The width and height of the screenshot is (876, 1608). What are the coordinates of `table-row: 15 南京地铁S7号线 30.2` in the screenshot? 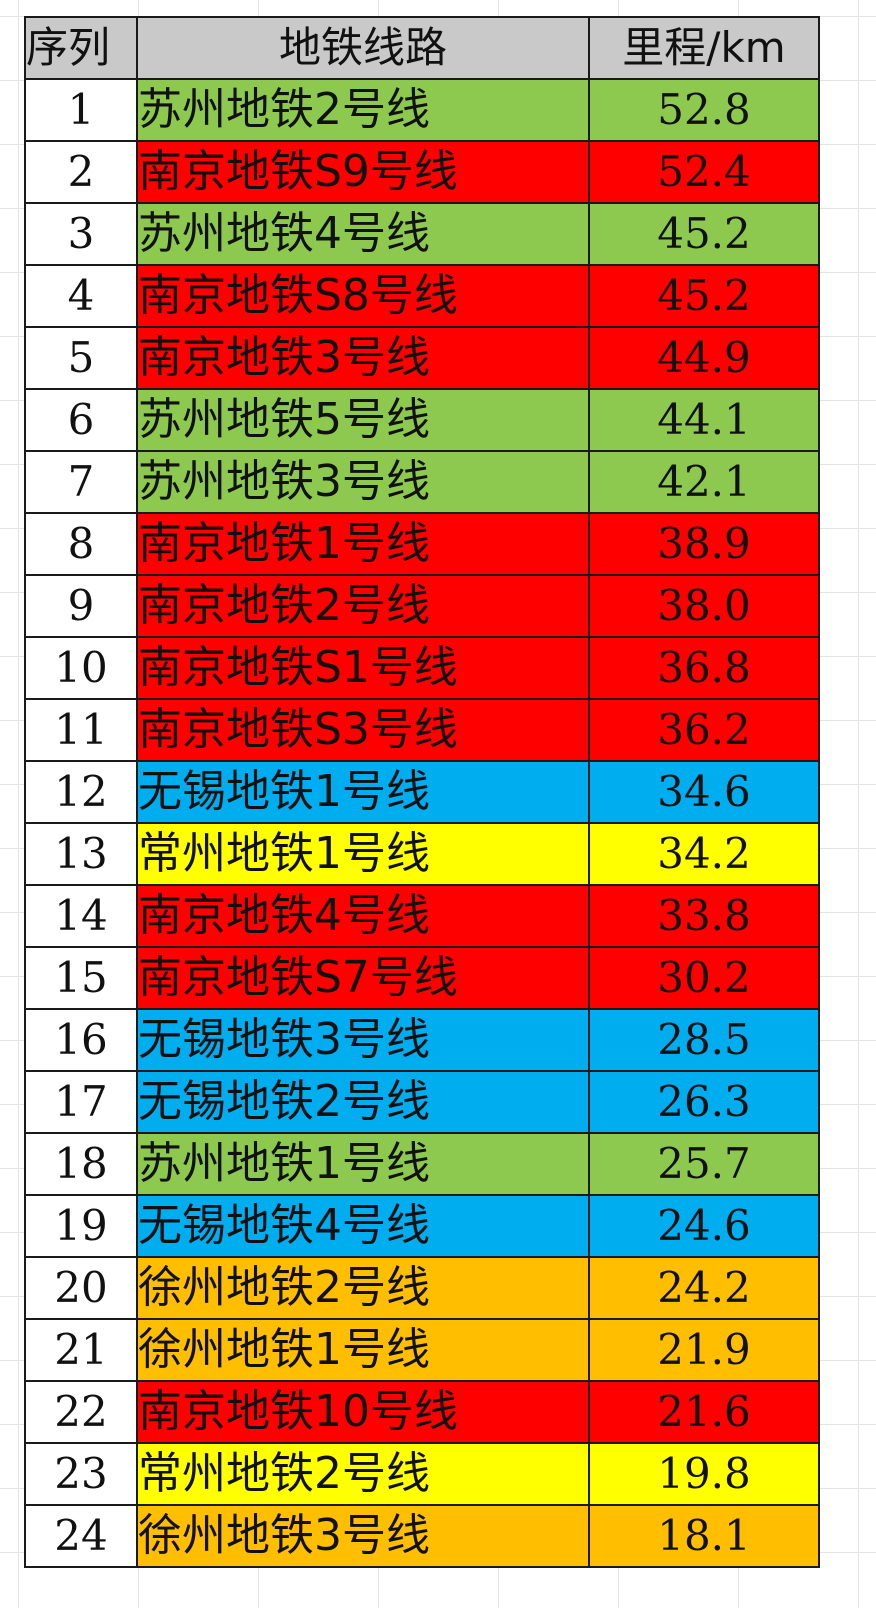 It's located at (422, 978).